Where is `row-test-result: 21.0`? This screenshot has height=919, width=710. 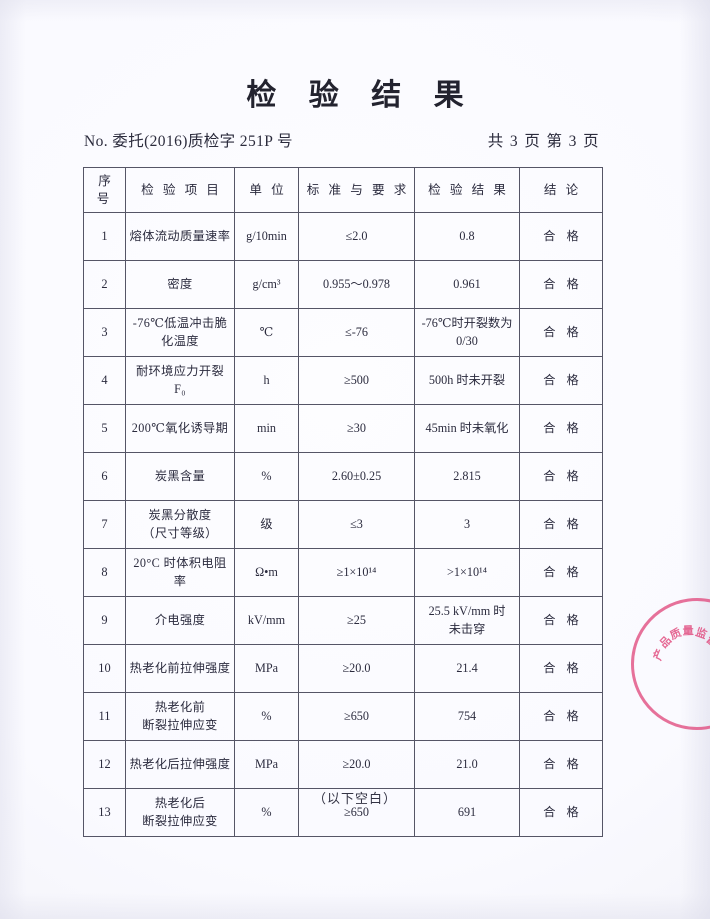 row-test-result: 21.0 is located at coordinates (467, 764).